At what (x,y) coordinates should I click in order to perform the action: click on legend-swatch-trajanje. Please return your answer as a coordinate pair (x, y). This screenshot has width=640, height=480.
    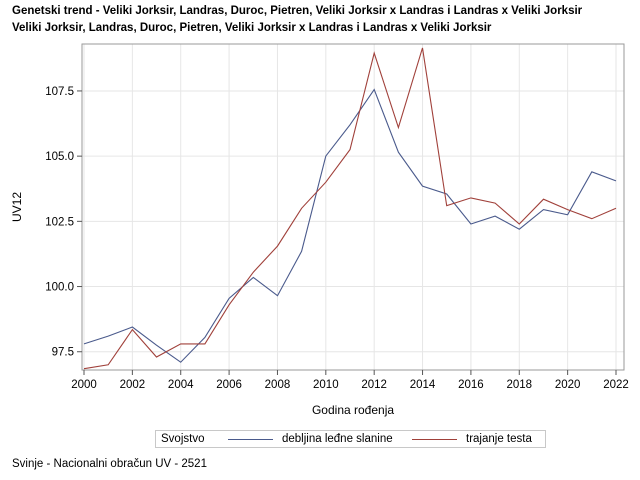
    Looking at the image, I should click on (434, 439).